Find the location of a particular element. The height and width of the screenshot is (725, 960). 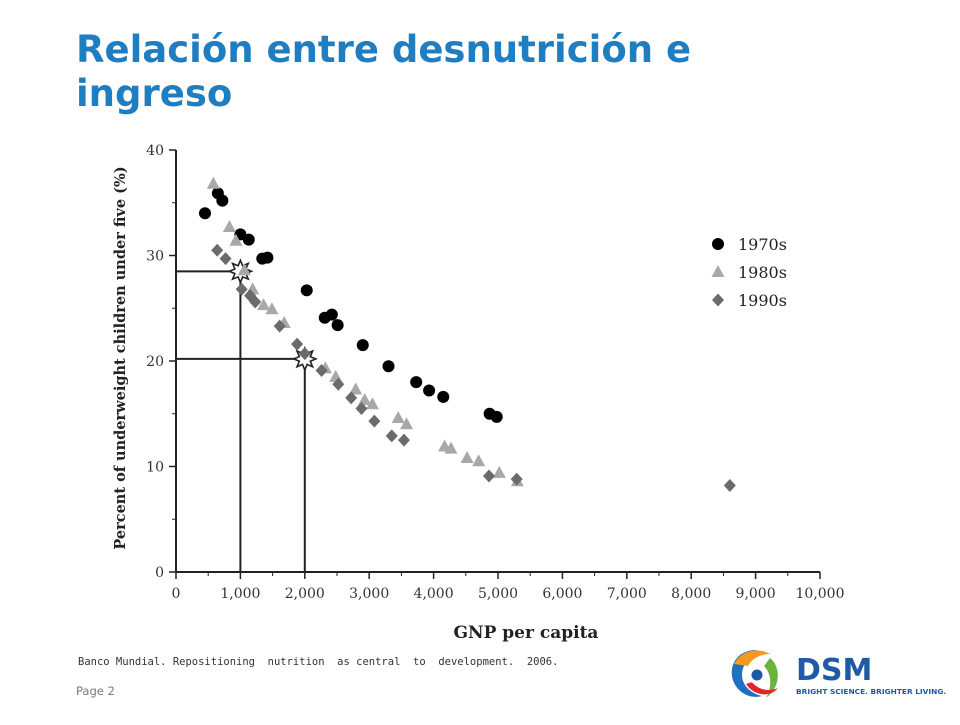

legend-marker-1990s is located at coordinates (718, 300).